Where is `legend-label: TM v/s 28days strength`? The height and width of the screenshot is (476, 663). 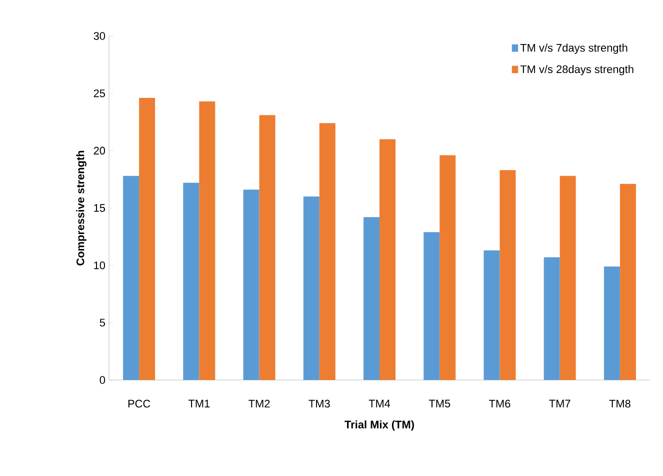
legend-label: TM v/s 28days strength is located at coordinates (577, 70).